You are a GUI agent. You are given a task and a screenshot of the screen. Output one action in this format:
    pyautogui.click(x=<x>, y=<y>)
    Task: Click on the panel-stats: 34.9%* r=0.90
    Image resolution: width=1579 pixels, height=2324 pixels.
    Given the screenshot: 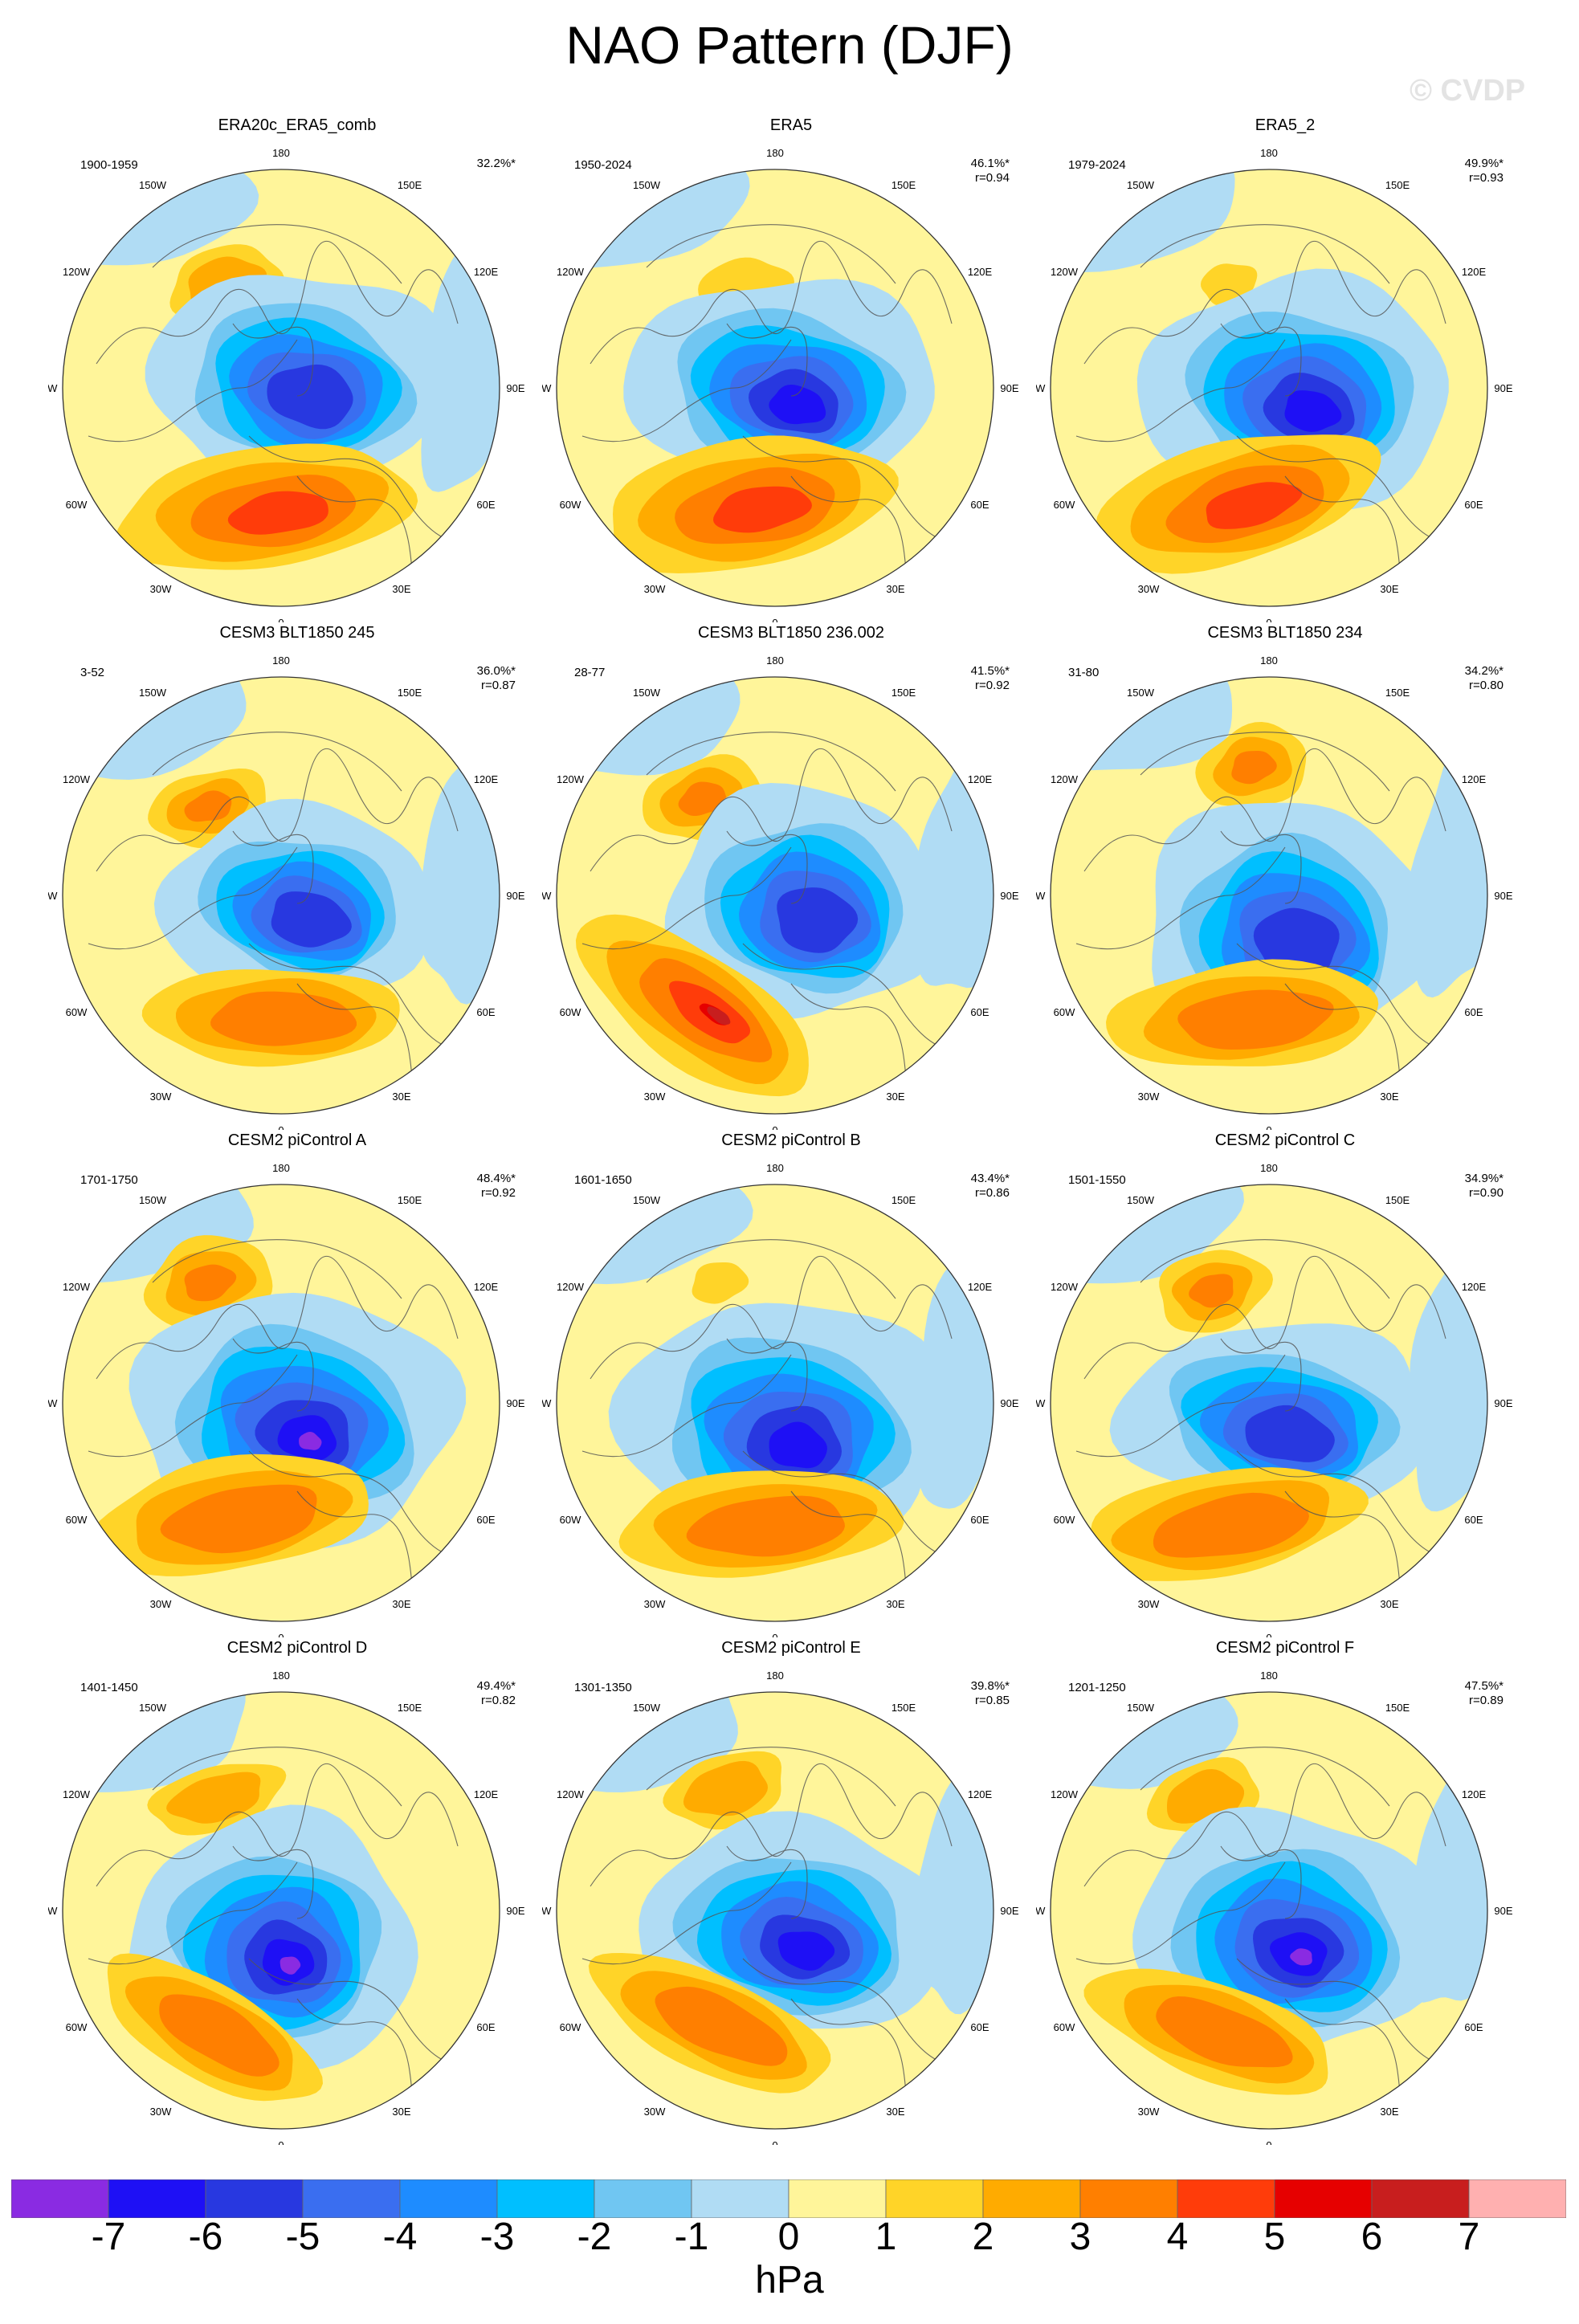 What is the action you would take?
    pyautogui.click(x=1463, y=1187)
    